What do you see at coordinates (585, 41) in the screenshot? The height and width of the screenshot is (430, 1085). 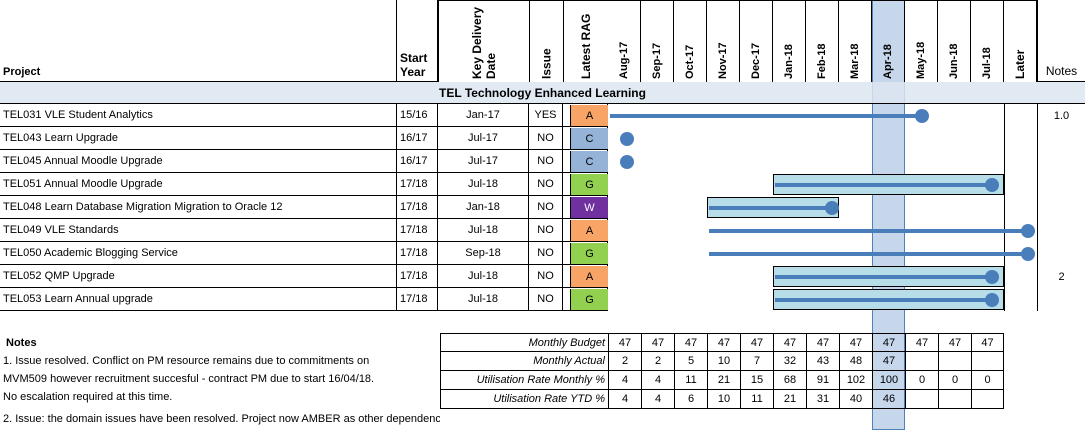 I see `header-rag: Latest RAG` at bounding box center [585, 41].